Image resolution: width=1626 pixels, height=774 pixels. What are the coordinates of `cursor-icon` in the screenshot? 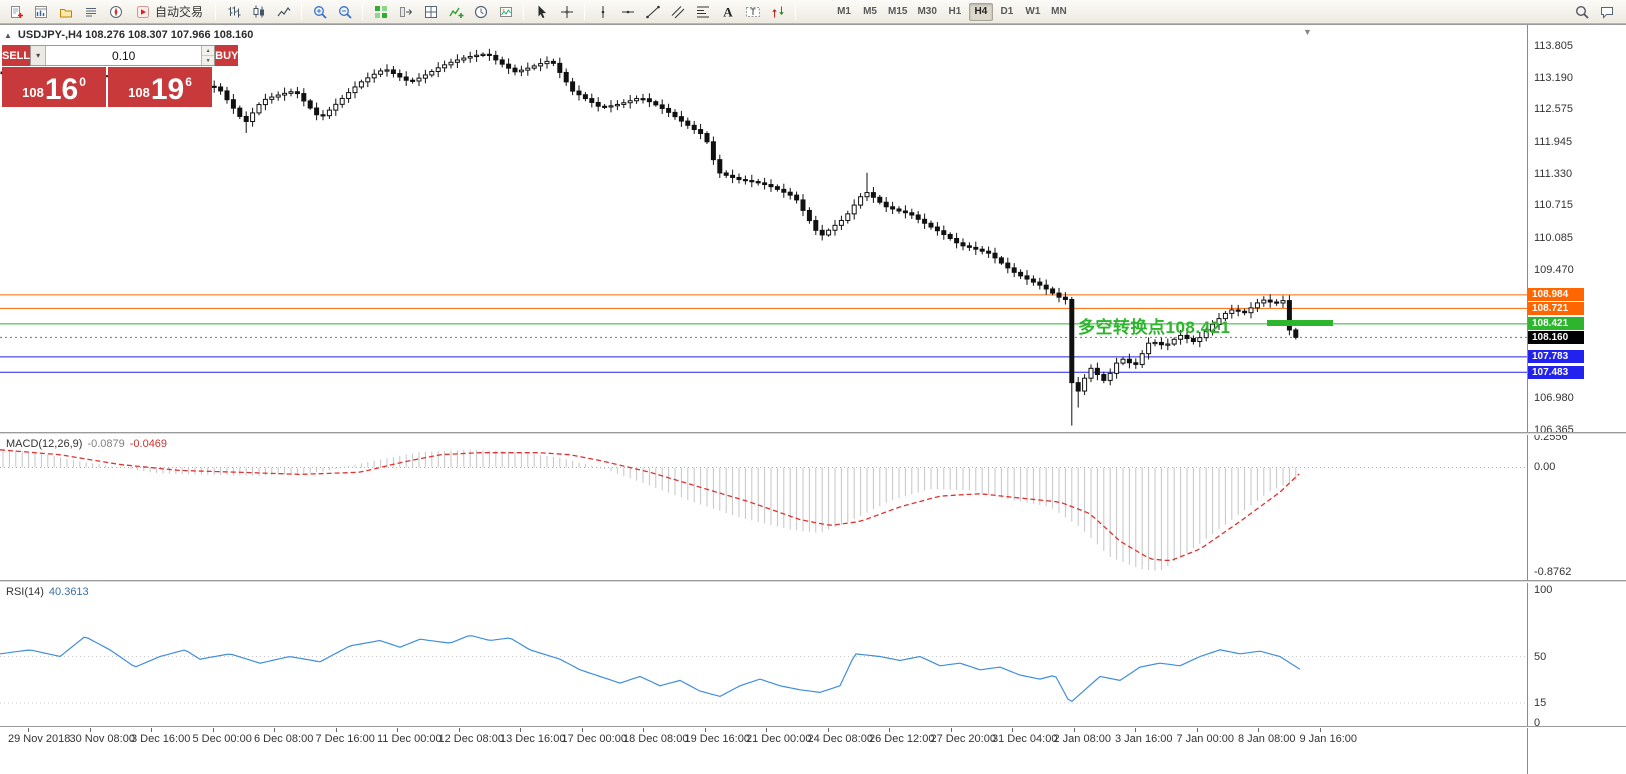 It's located at (541, 12).